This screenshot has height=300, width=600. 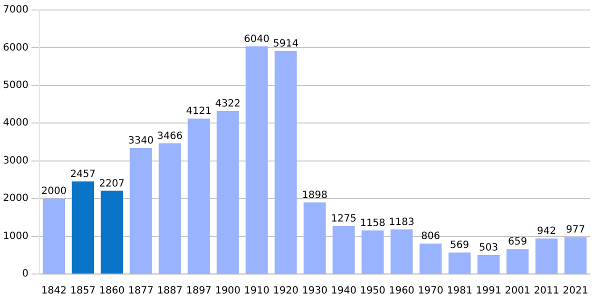 What do you see at coordinates (257, 39) in the screenshot?
I see `data-label: 6040` at bounding box center [257, 39].